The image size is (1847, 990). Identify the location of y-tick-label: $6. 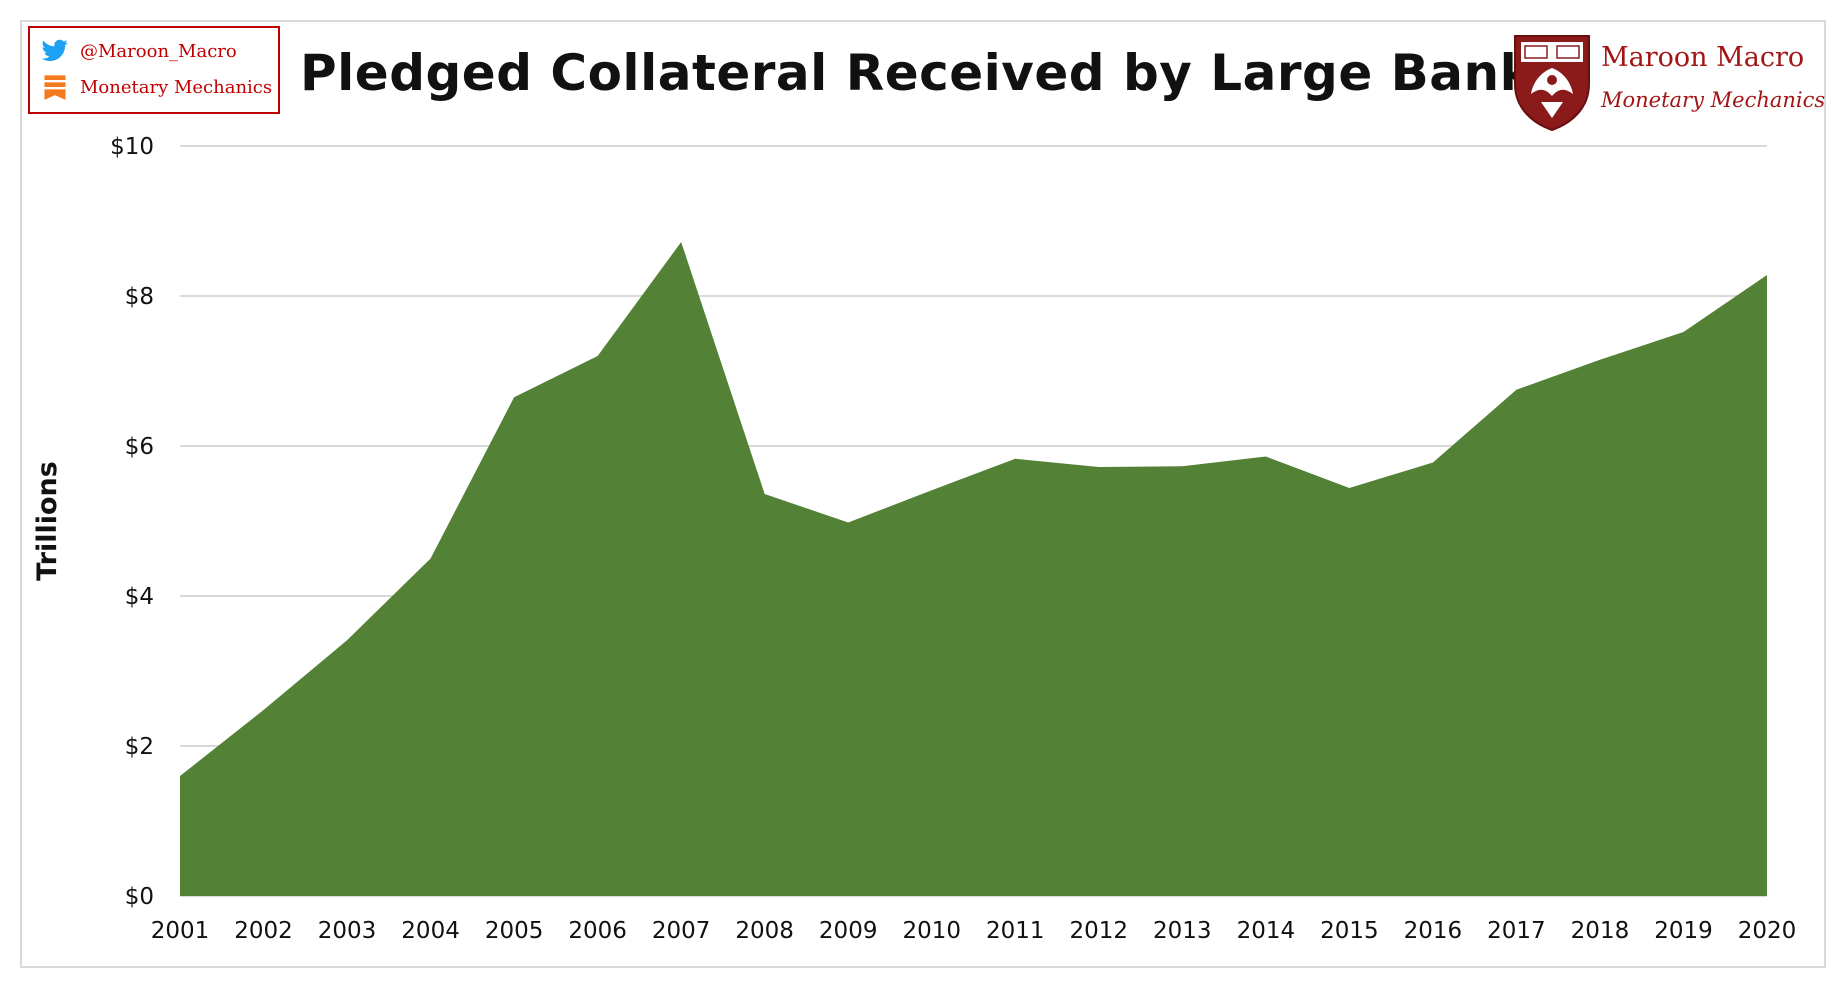
(139, 447).